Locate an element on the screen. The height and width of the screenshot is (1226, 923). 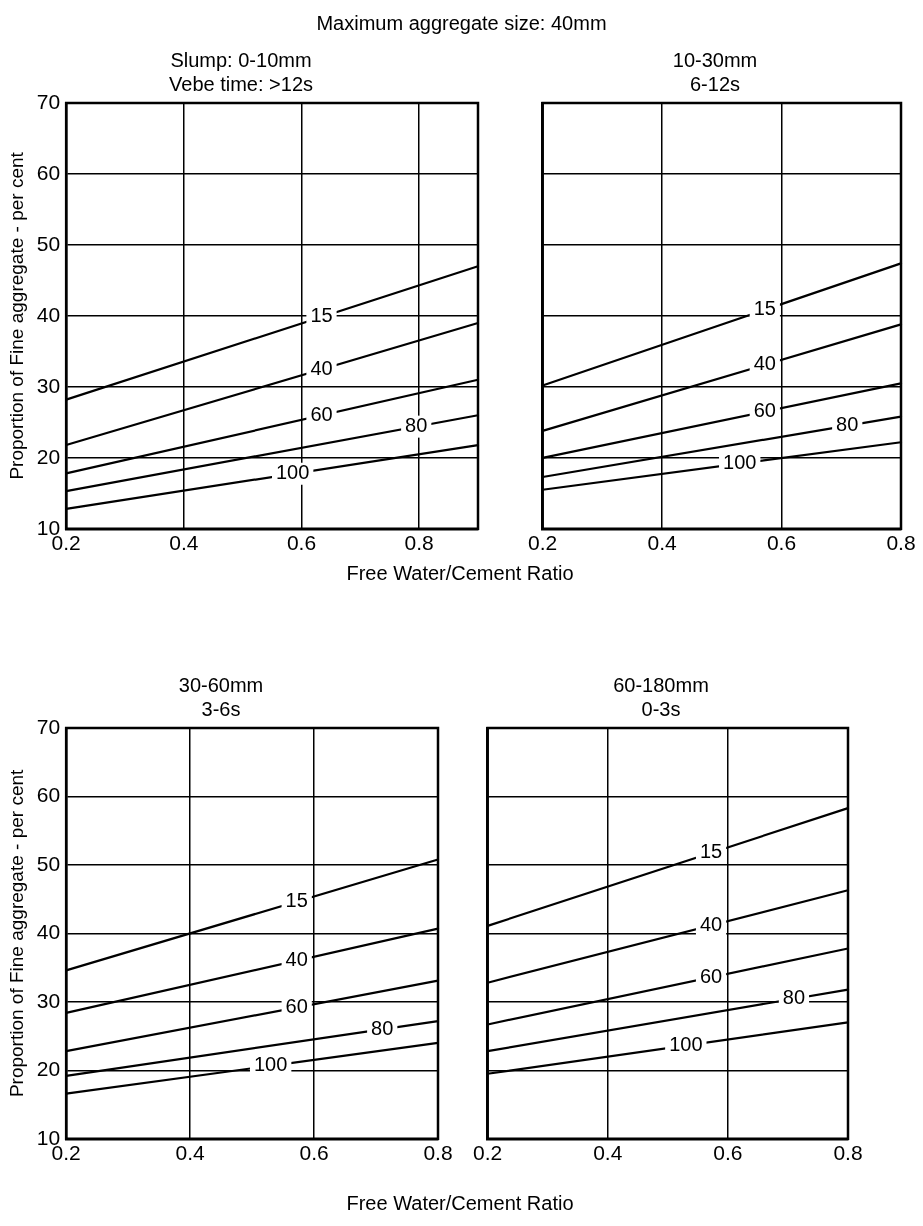
chart-subtitle: 10-30mm 6-12s is located at coordinates (715, 71).